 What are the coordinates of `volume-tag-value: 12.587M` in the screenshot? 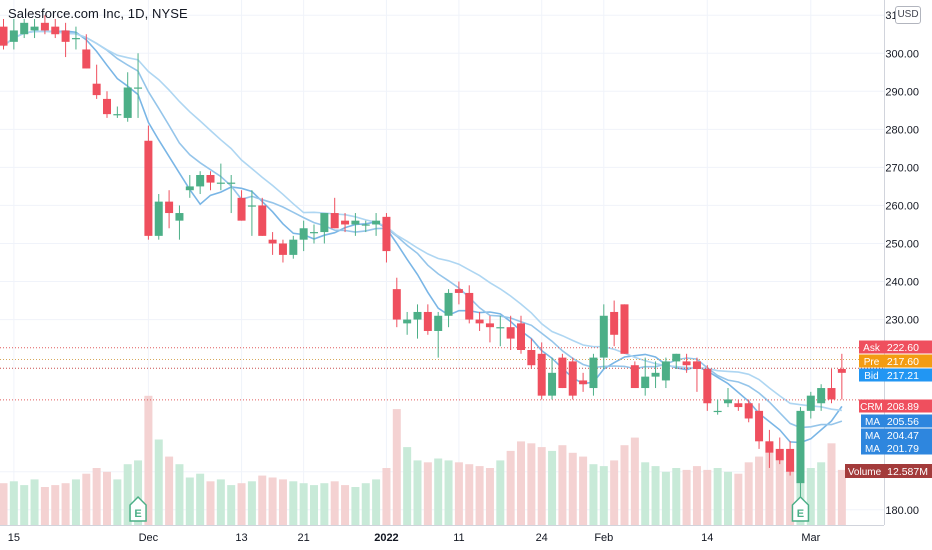 It's located at (907, 472).